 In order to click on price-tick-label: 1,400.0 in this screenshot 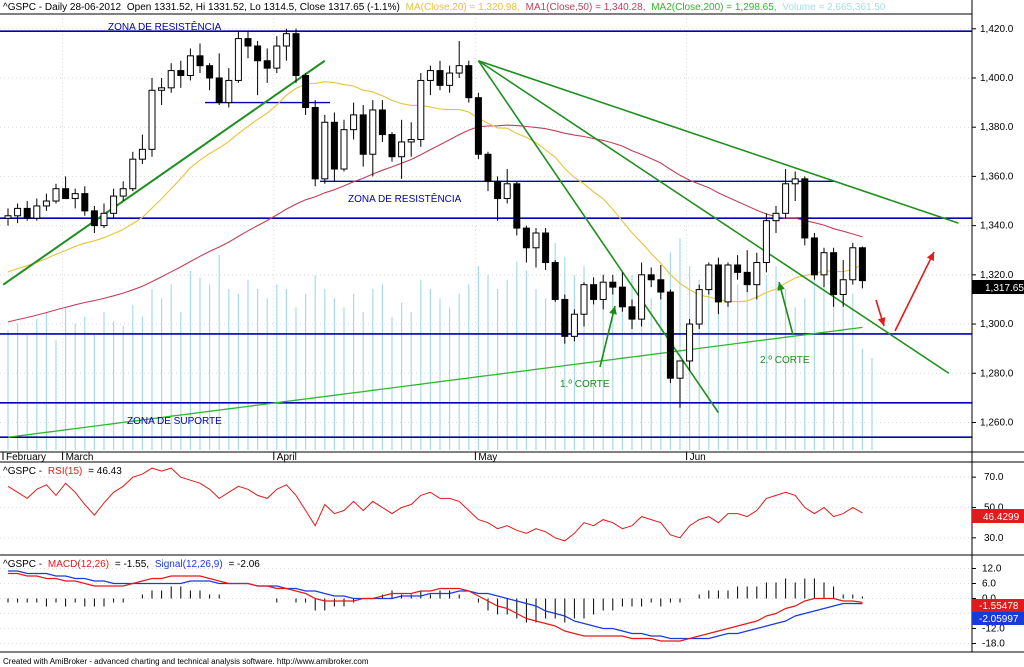, I will do `click(997, 78)`.